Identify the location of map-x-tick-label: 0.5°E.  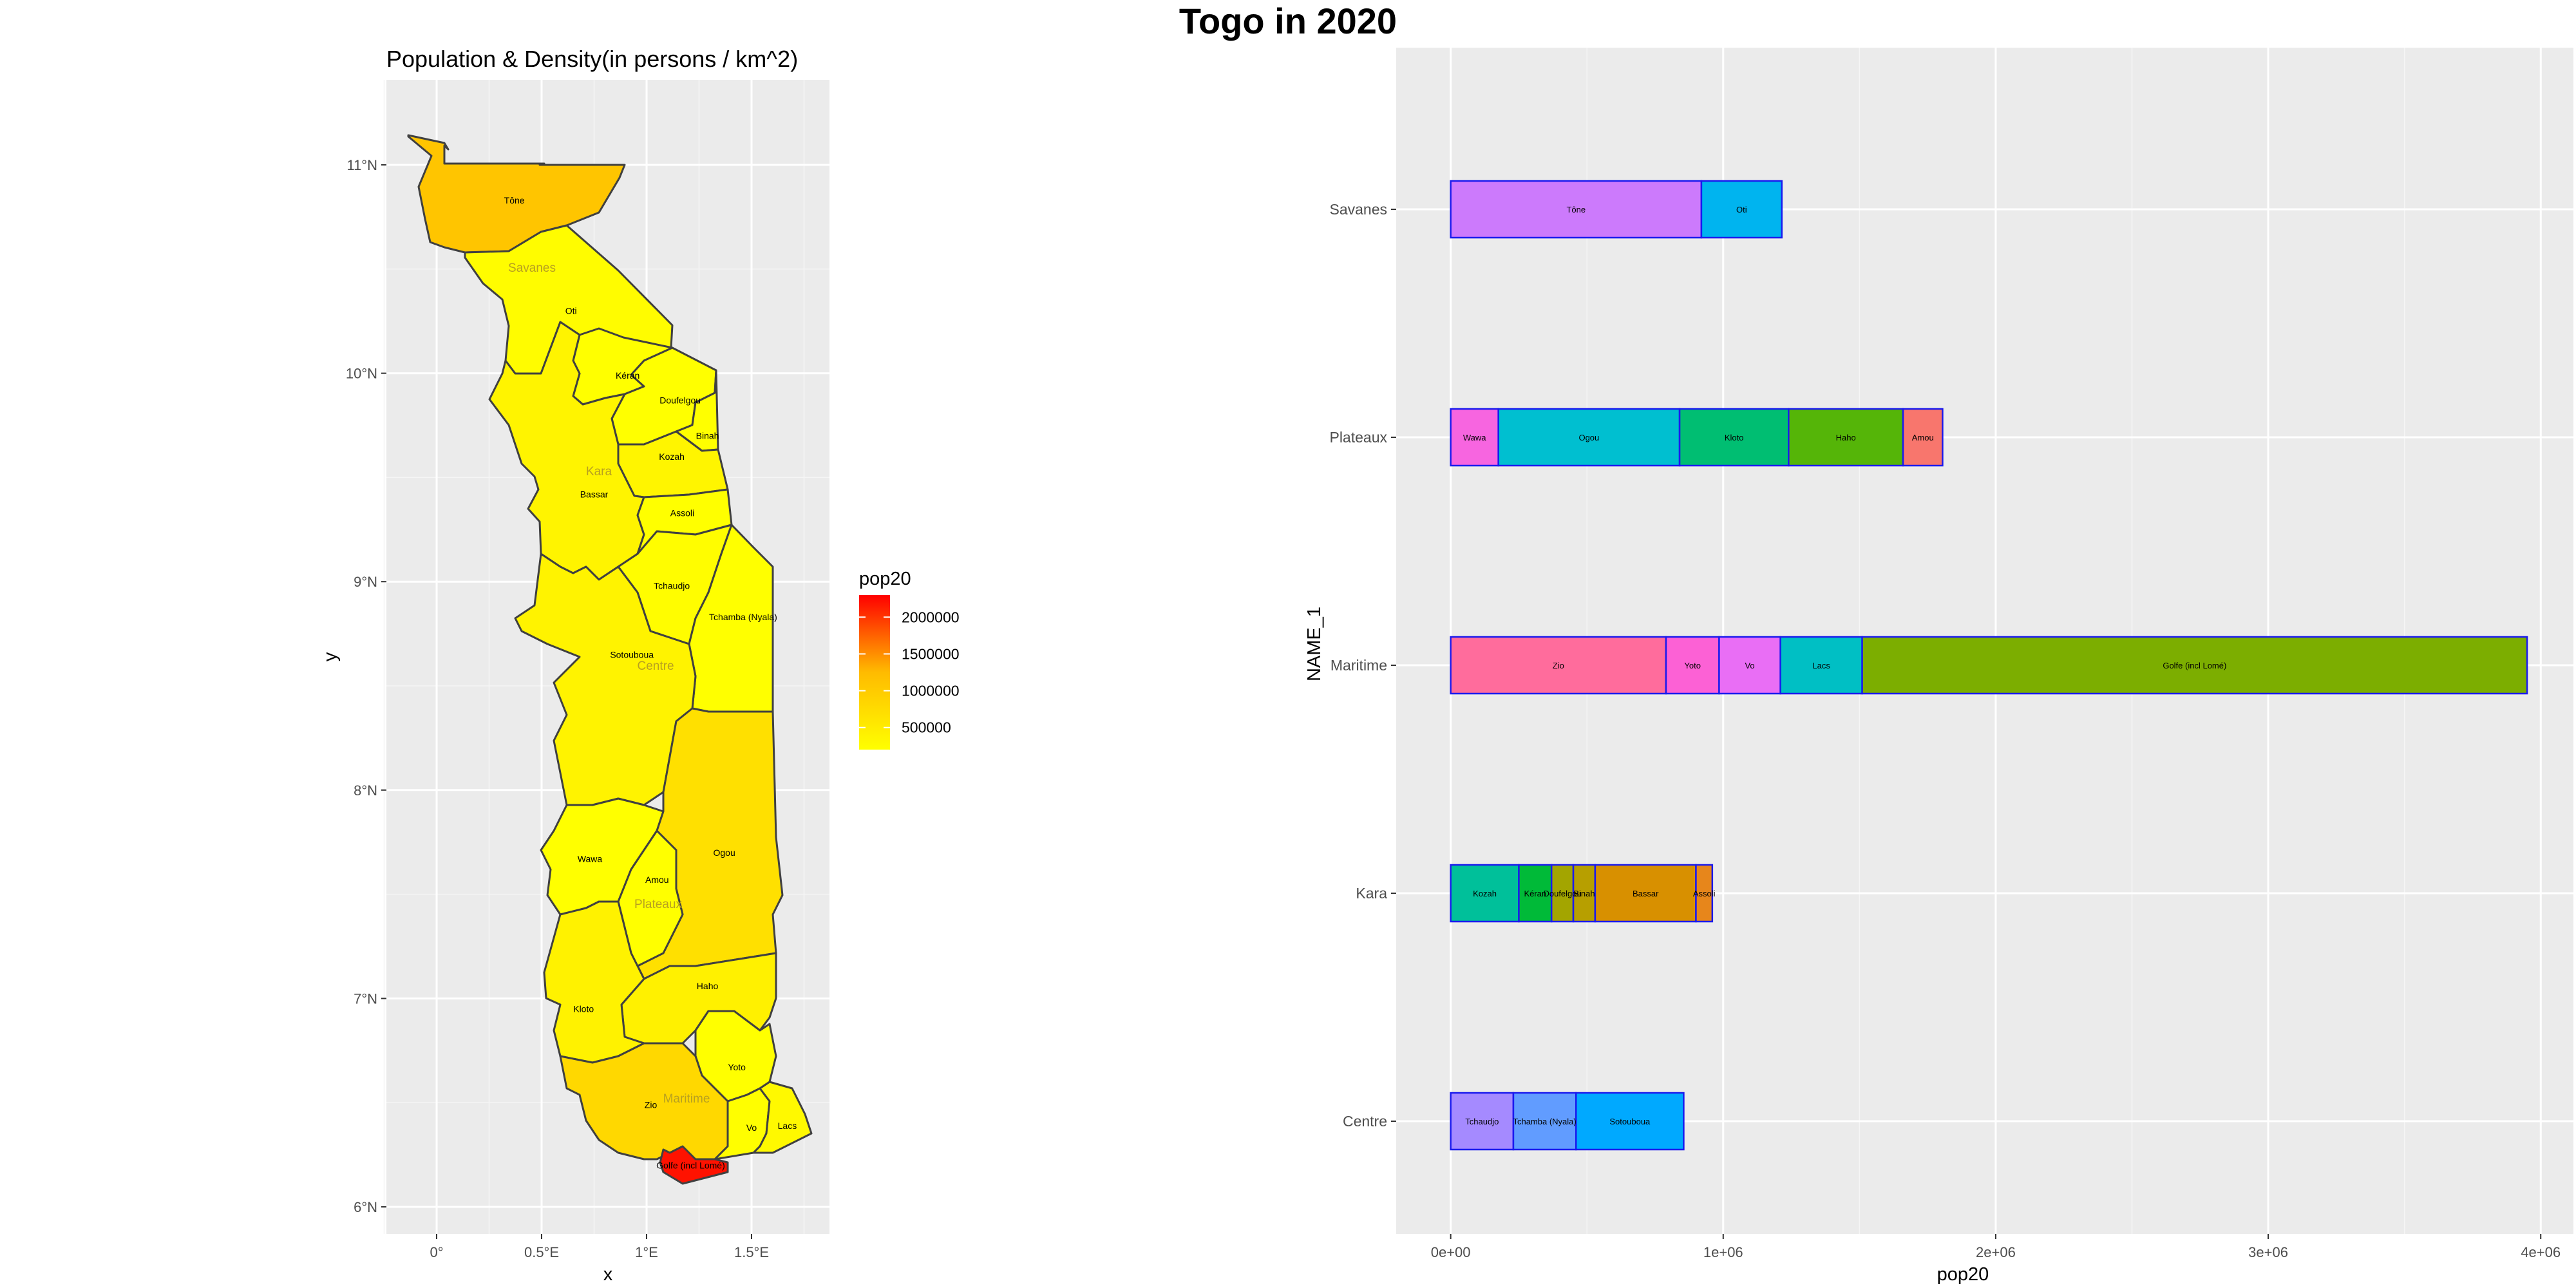
(541, 1252).